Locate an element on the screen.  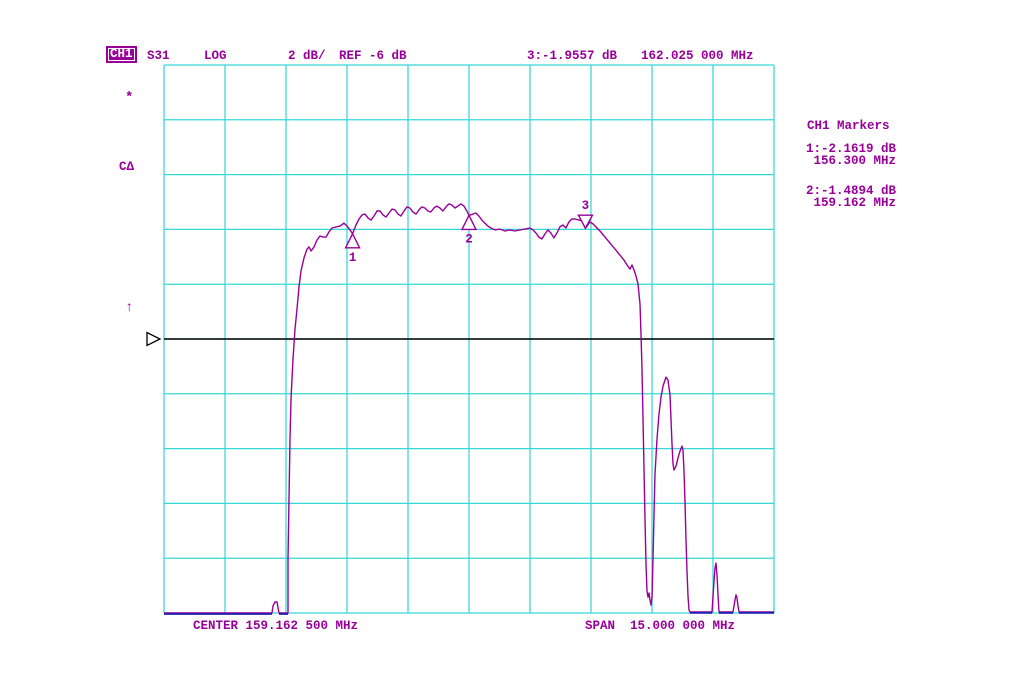
scale-per-div-label: 2 dB/ is located at coordinates (307, 56).